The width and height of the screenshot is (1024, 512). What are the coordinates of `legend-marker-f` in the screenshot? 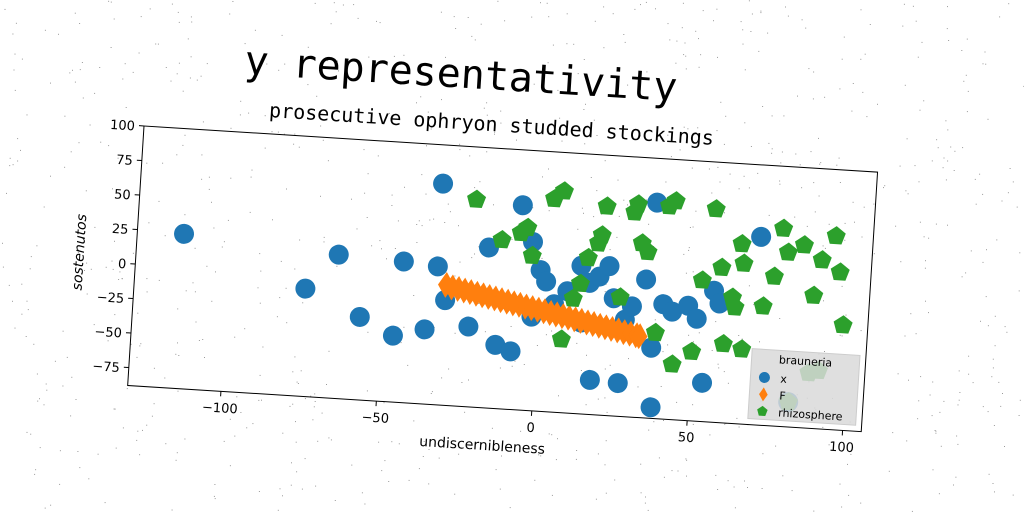 It's located at (763, 394).